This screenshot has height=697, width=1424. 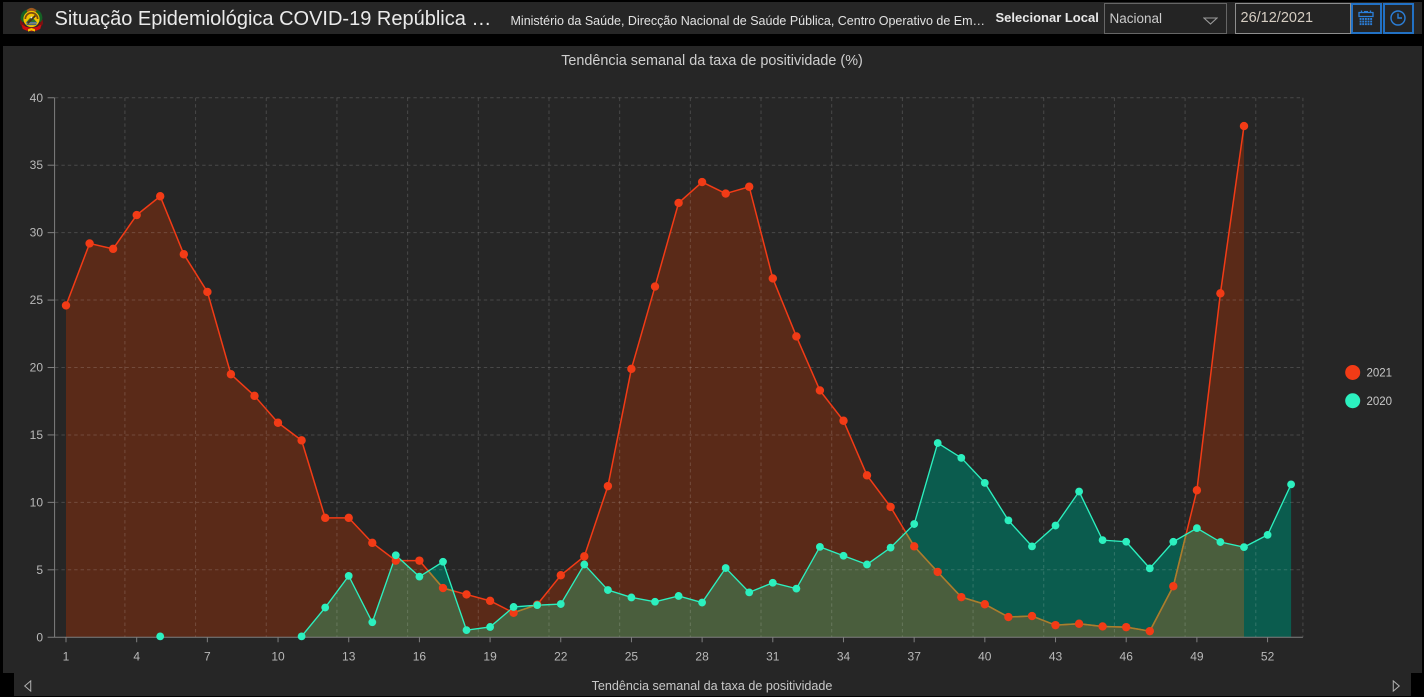 What do you see at coordinates (844, 656) in the screenshot?
I see `svg-text: 34` at bounding box center [844, 656].